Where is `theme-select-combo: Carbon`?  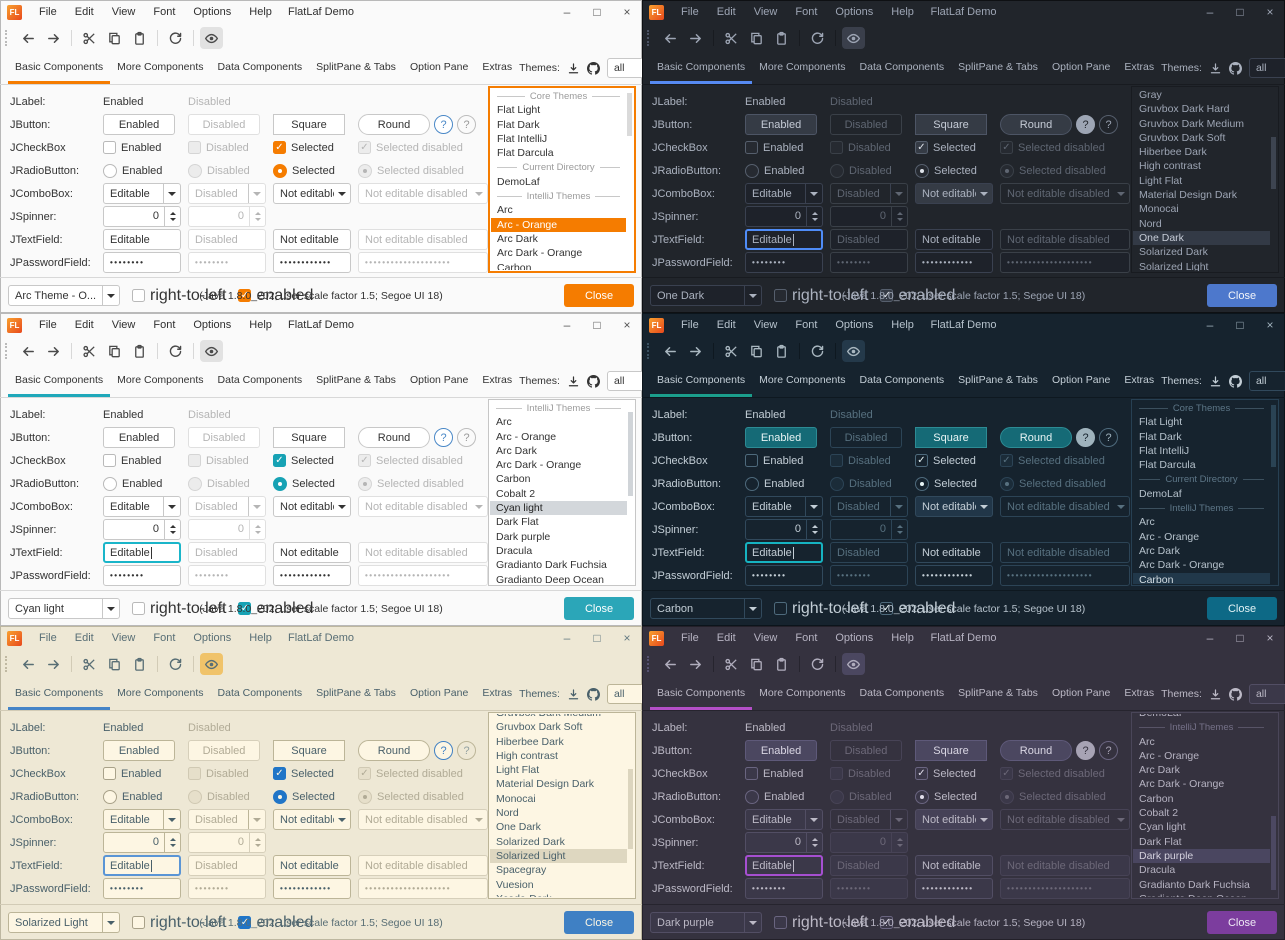
theme-select-combo: Carbon is located at coordinates (706, 608).